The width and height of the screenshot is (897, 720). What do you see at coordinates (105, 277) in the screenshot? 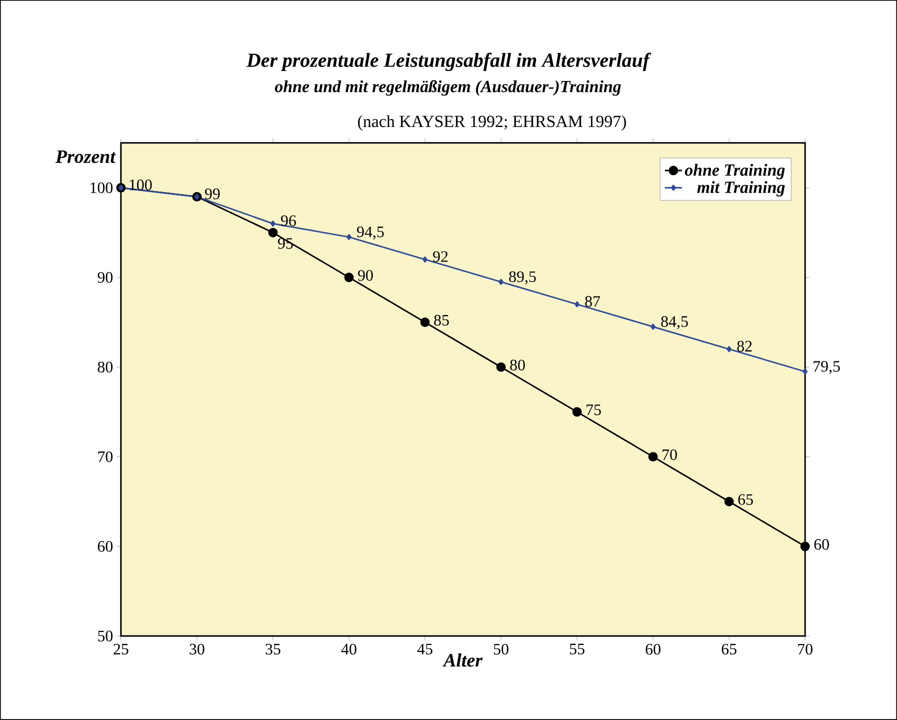
I see `y-tick-label: 90` at bounding box center [105, 277].